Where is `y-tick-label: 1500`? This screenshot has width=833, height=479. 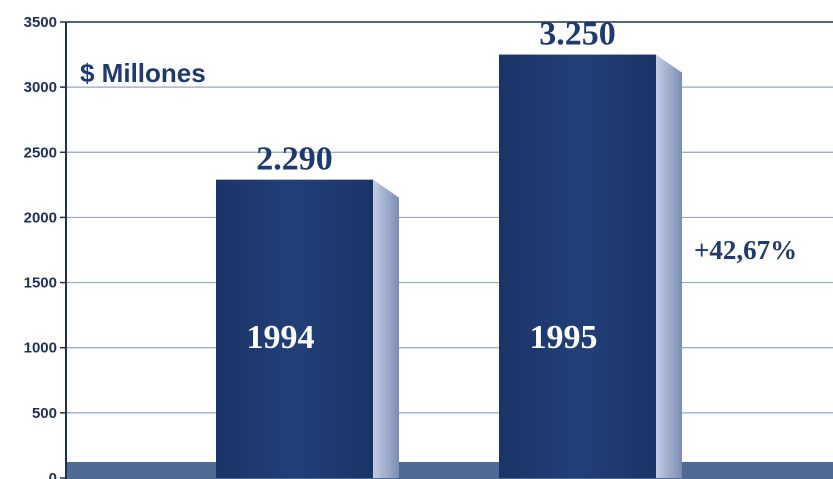 y-tick-label: 1500 is located at coordinates (40, 283).